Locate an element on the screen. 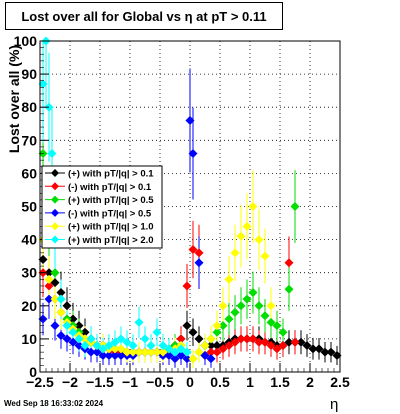 The image size is (400, 414). x-tick-label: 1.5 is located at coordinates (280, 382).